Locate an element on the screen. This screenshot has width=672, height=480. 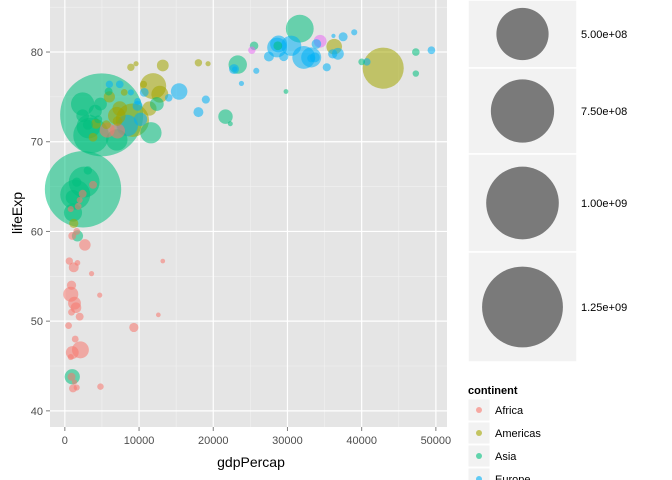
color-legend: continent Africa Americas Asia Europe is located at coordinates (504, 432).